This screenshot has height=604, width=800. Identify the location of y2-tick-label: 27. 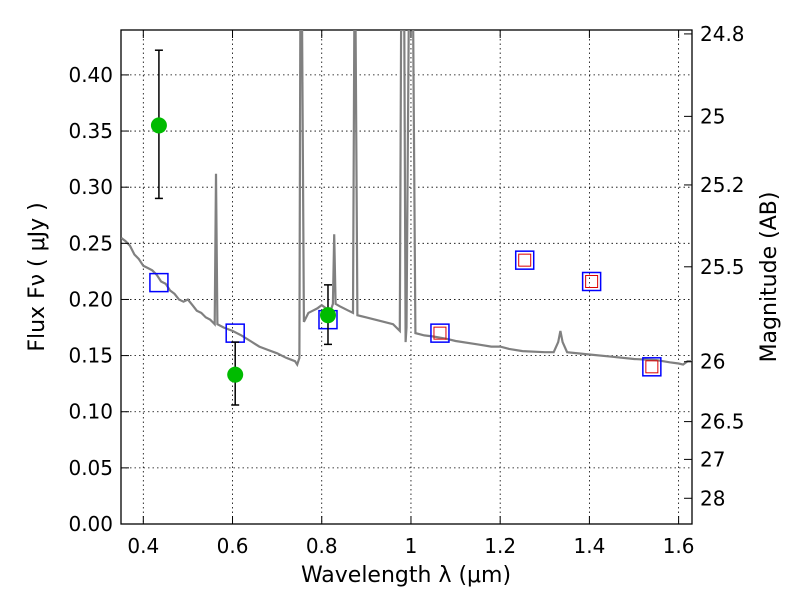
(712, 459).